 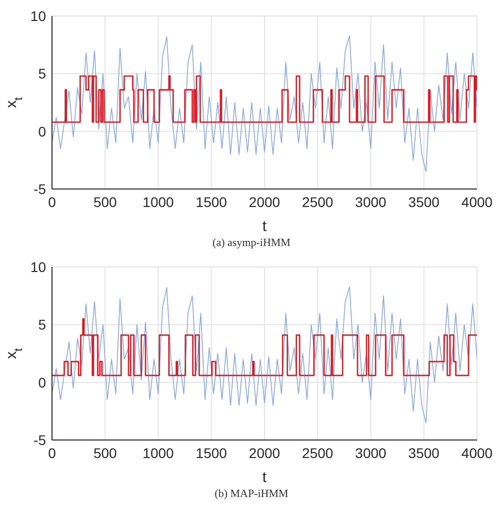 What do you see at coordinates (252, 243) in the screenshot?
I see `text: (a) asymp-iHMM` at bounding box center [252, 243].